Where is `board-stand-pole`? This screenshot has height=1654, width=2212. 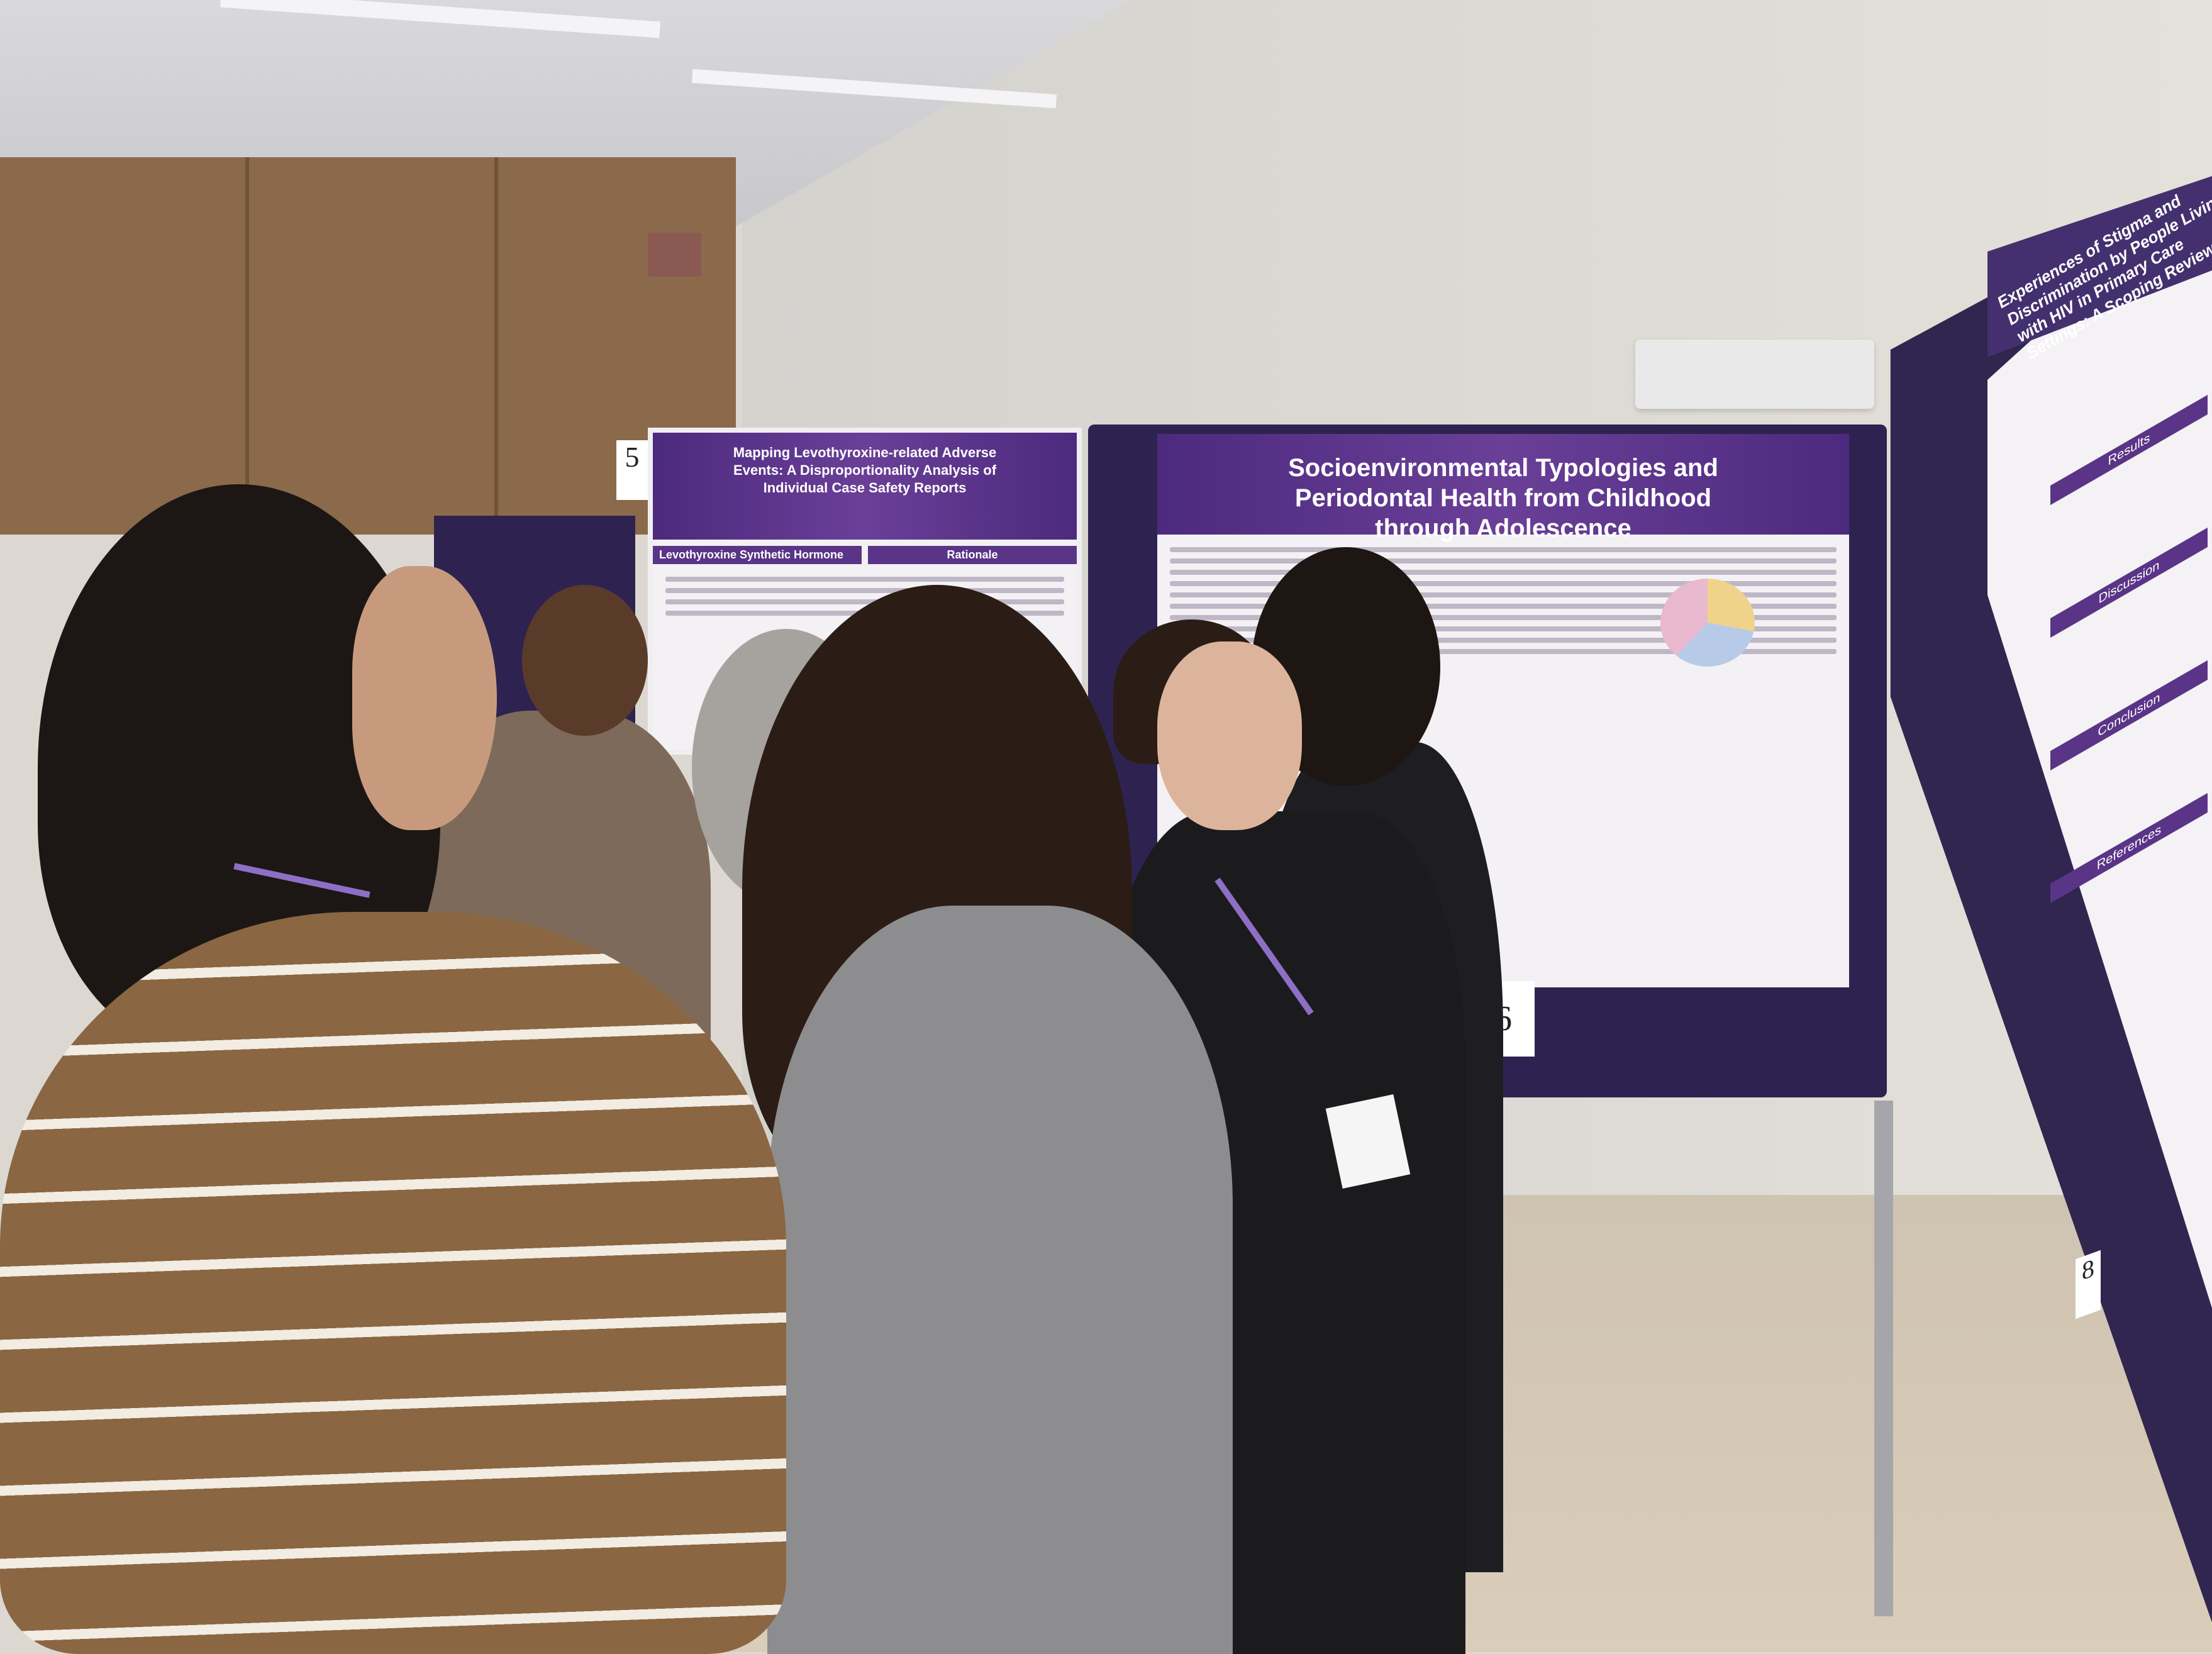
board-stand-pole is located at coordinates (1883, 1358).